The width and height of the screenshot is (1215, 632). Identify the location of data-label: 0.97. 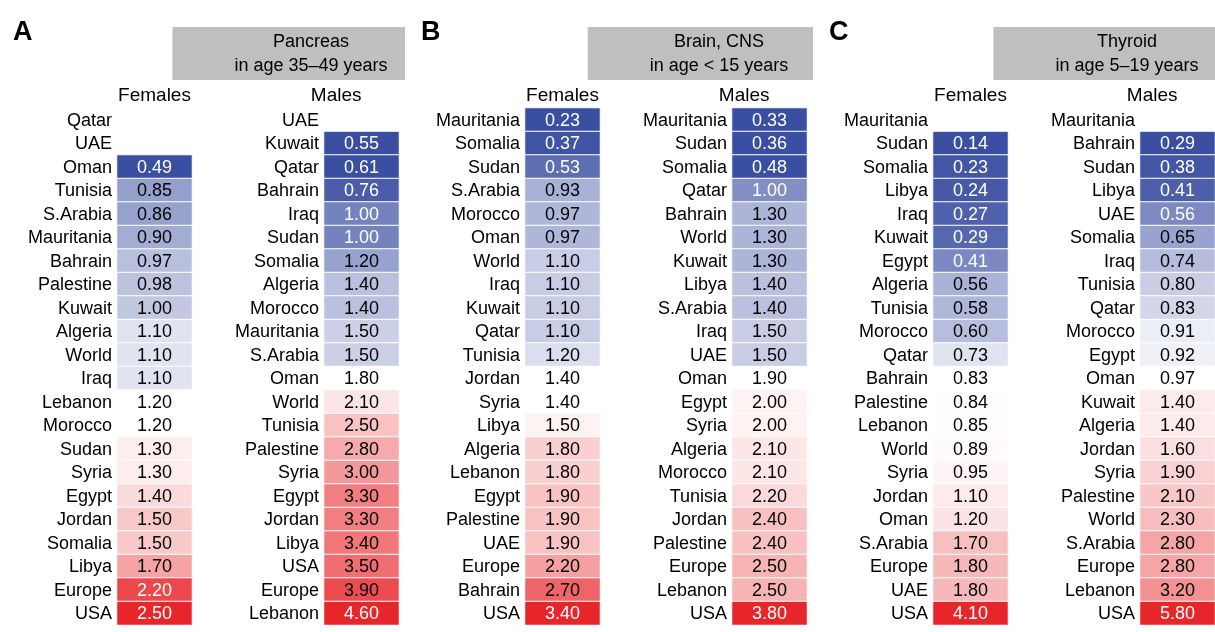
(562, 237).